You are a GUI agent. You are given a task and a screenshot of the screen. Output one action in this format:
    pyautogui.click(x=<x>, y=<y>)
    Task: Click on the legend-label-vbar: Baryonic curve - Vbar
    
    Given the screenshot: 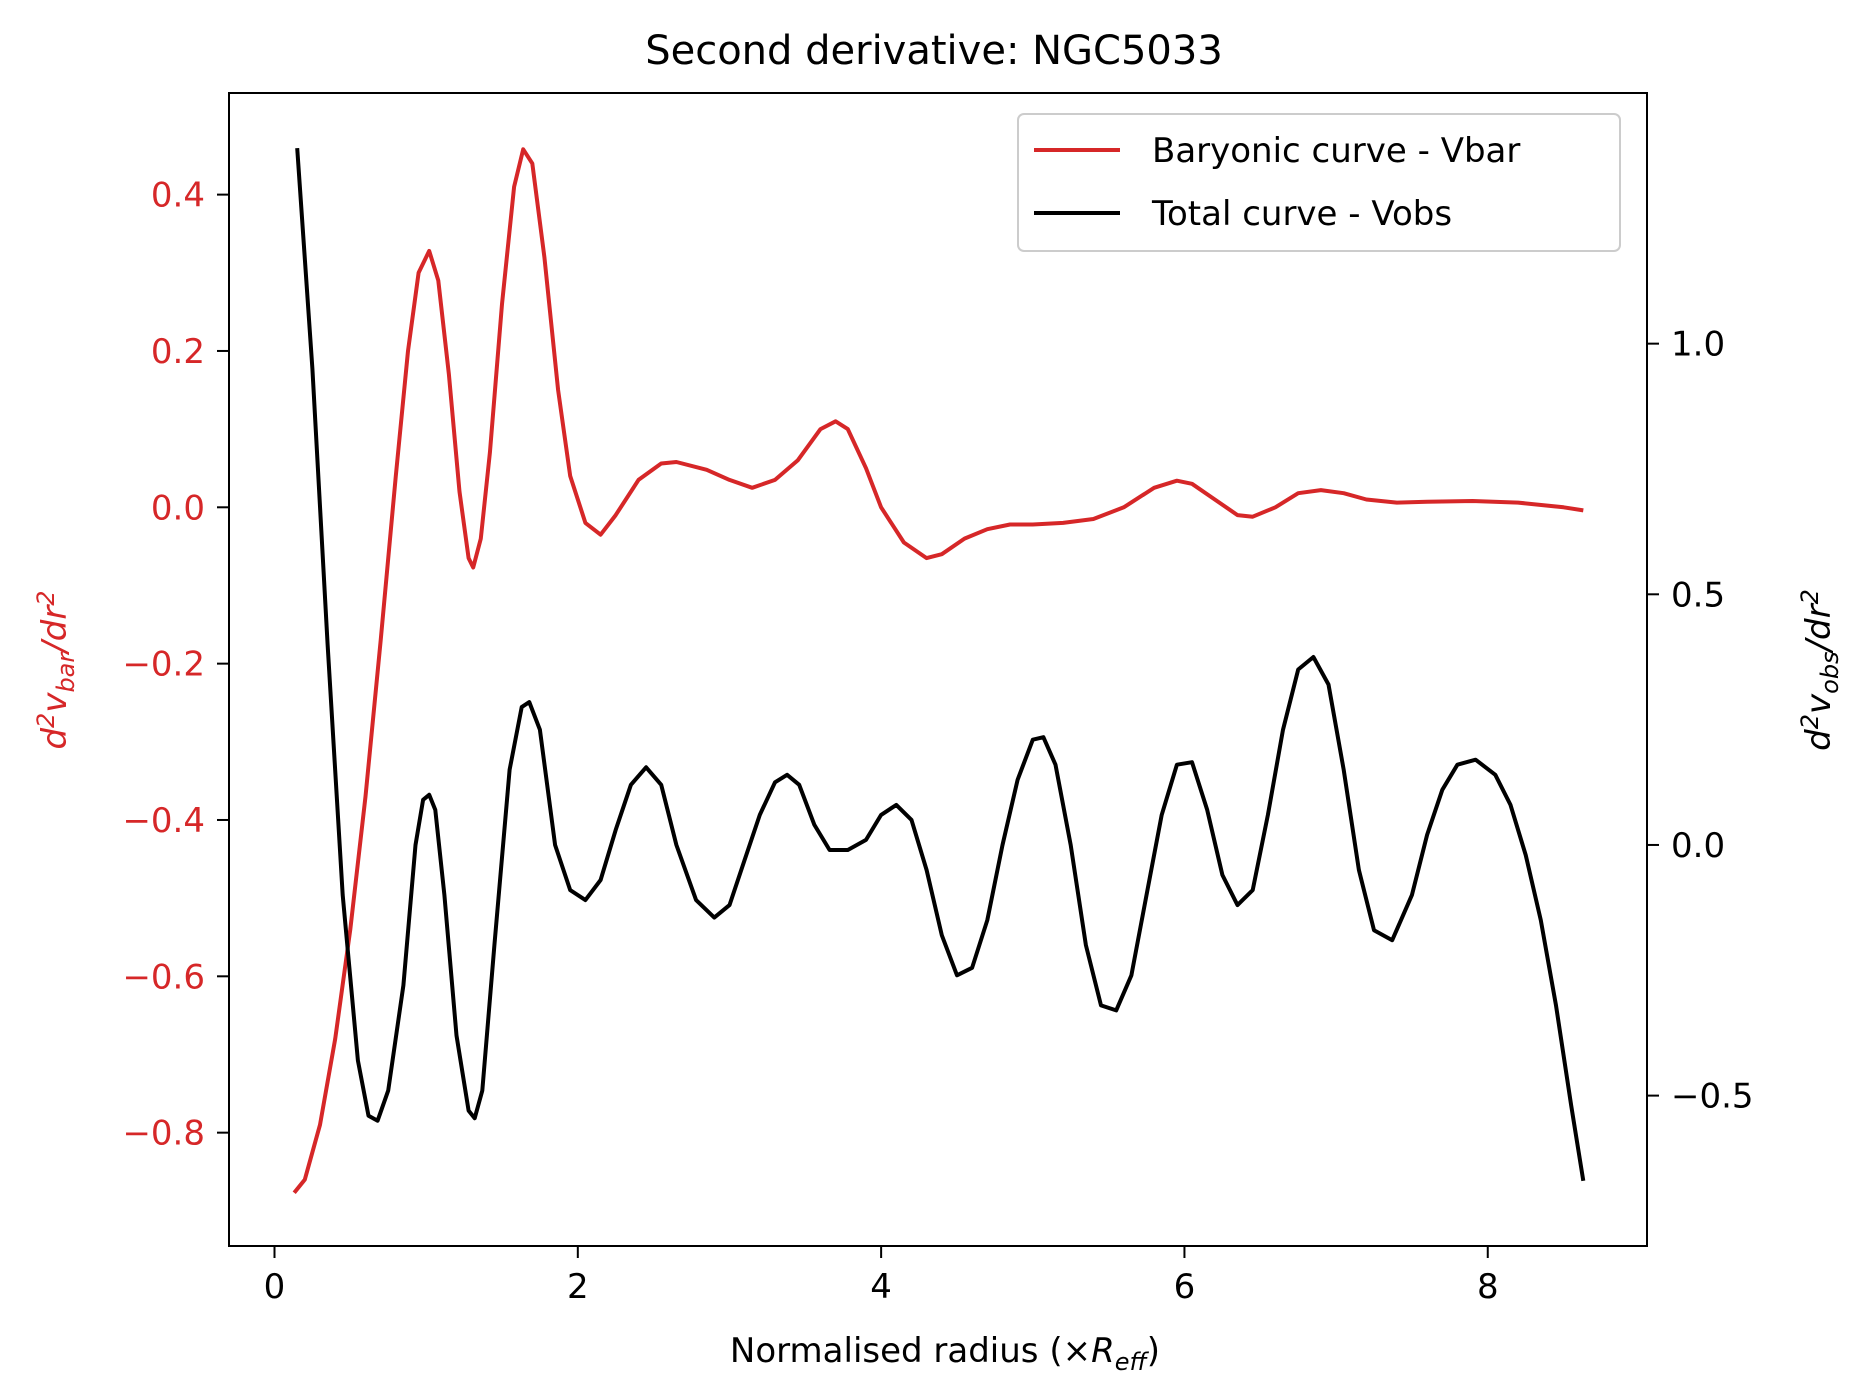 What is the action you would take?
    pyautogui.click(x=1336, y=151)
    